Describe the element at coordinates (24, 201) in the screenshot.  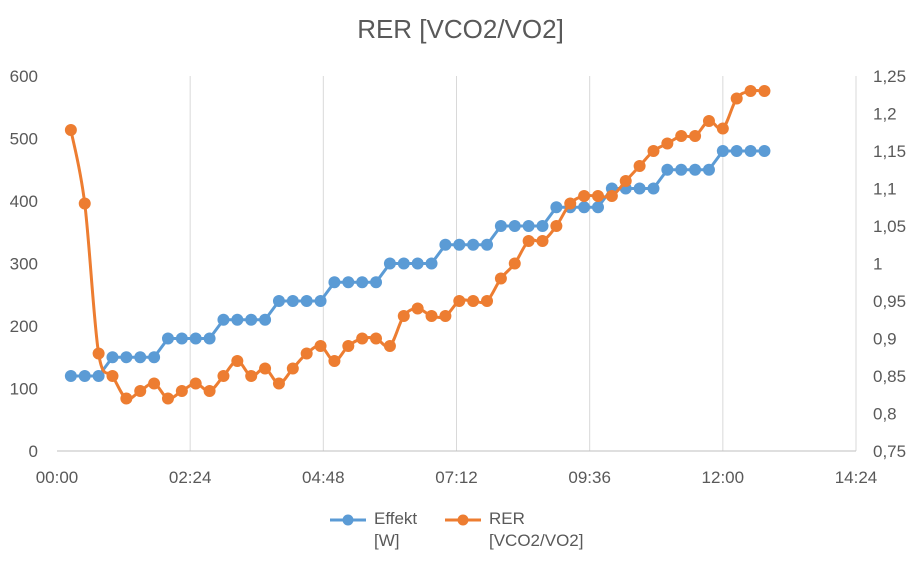
I see `y-left-tick-label: 400` at that location.